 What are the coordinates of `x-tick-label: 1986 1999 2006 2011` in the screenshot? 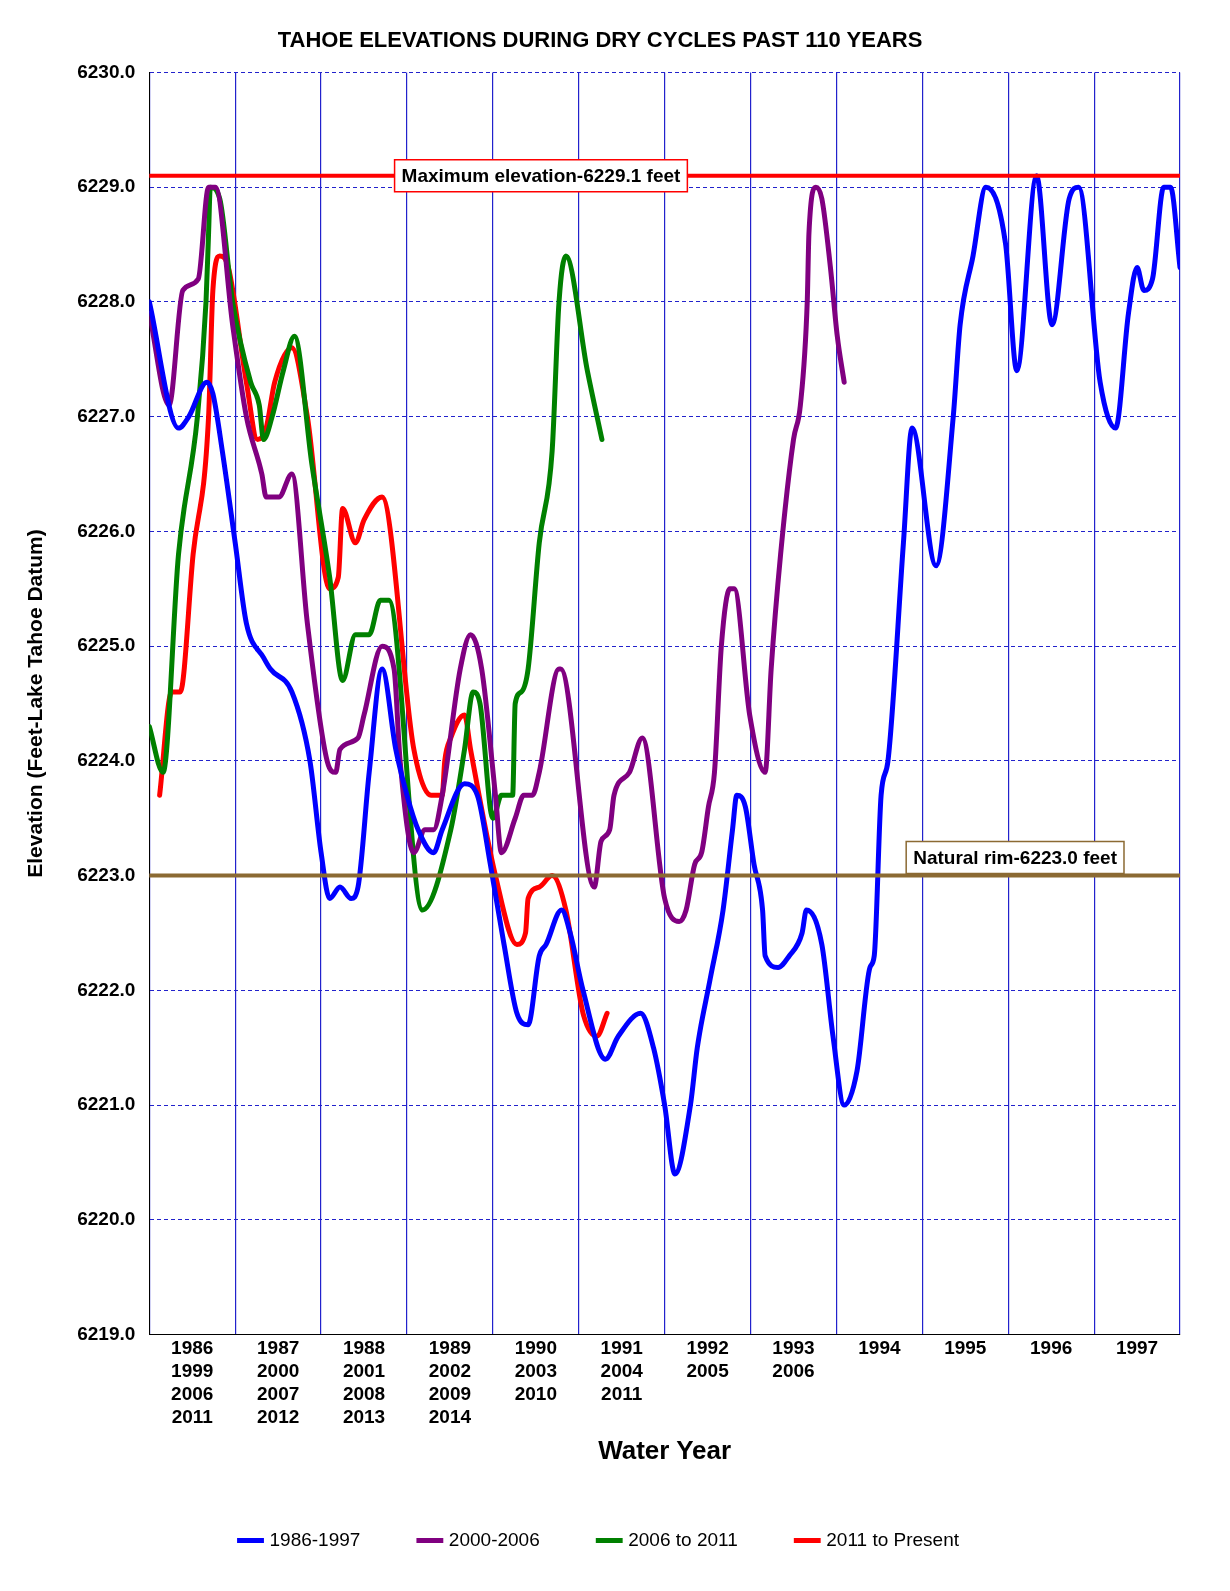 It's located at (192, 1382).